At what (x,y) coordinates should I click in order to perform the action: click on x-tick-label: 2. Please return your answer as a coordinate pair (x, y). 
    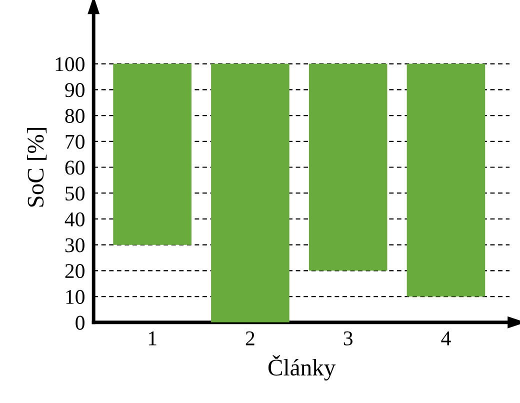
    Looking at the image, I should click on (250, 338).